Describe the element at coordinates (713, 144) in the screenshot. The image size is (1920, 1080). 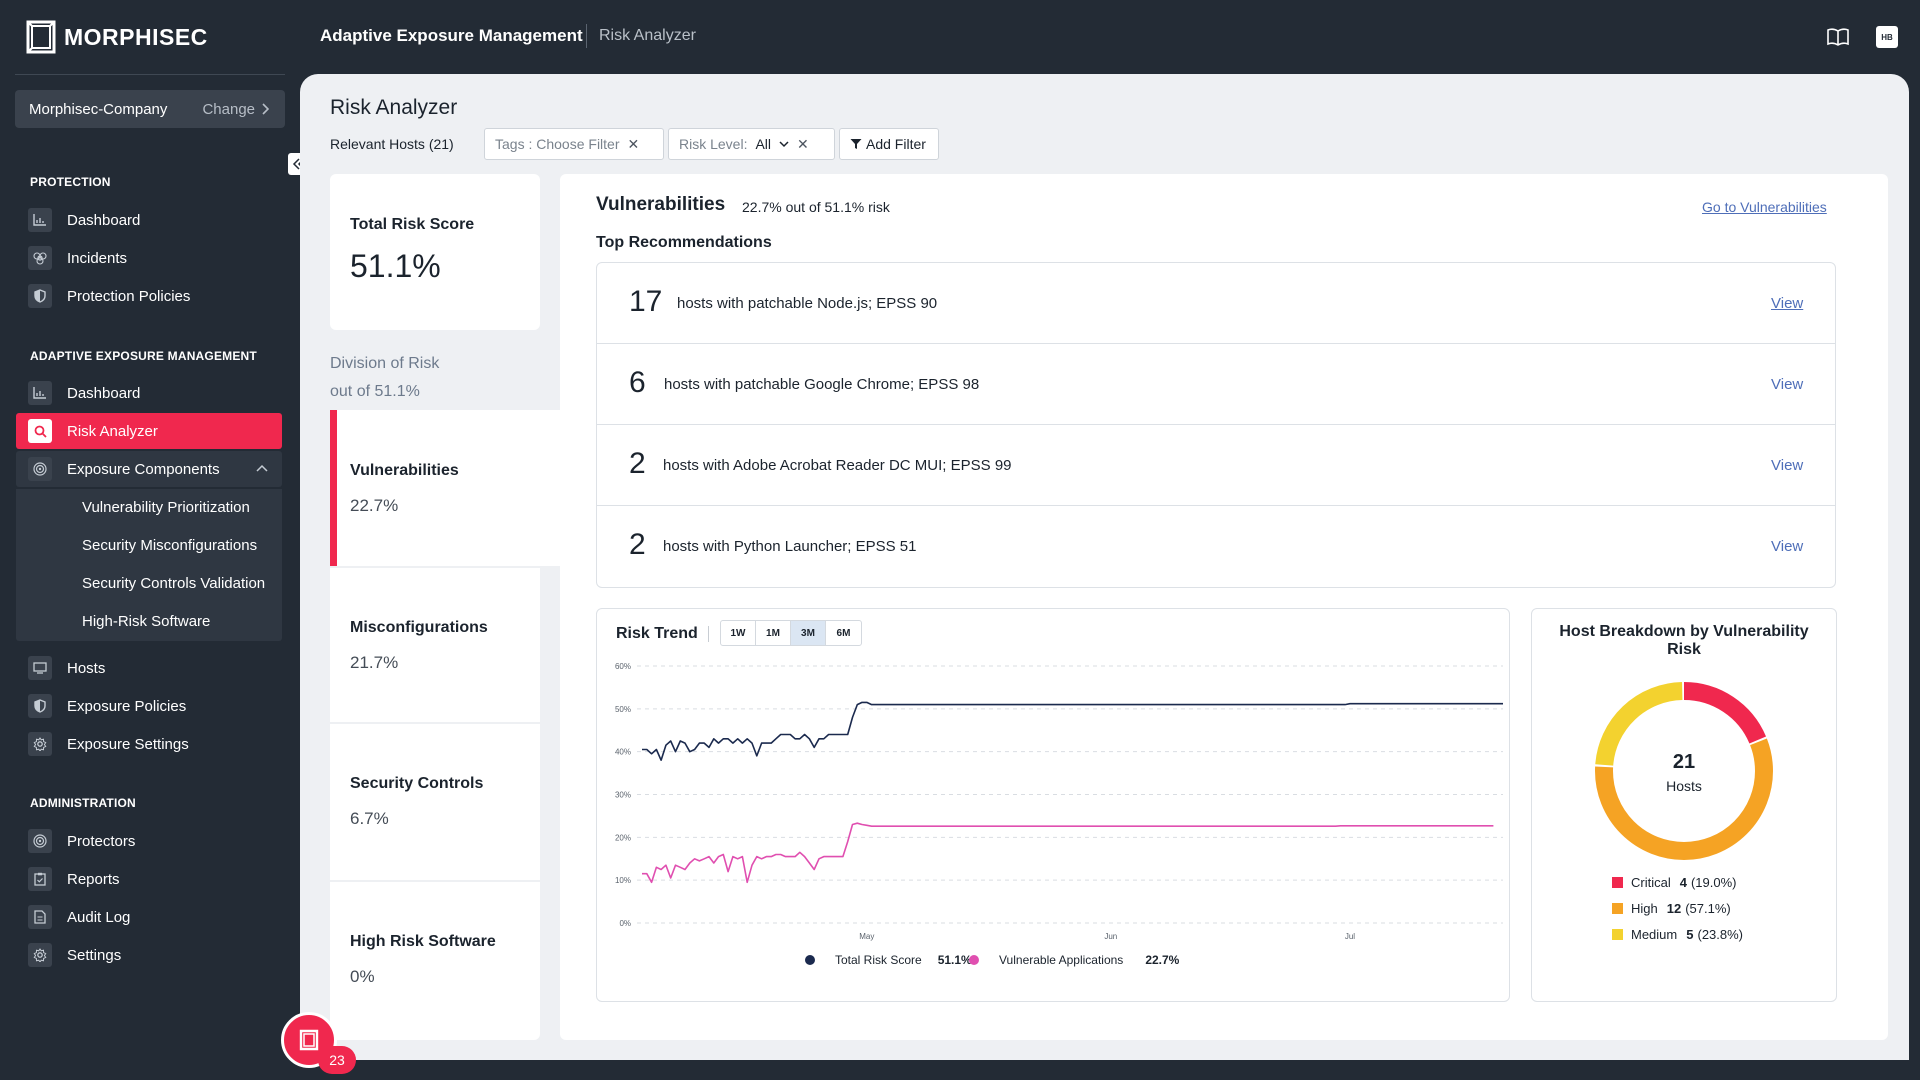
I see `risk-level-label: Risk Level:` at that location.